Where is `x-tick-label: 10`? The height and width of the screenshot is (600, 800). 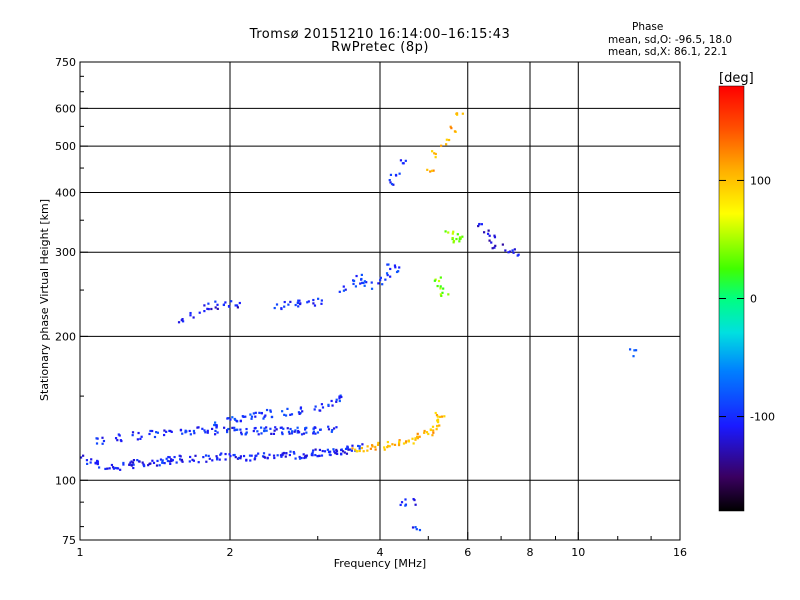 x-tick-label: 10 is located at coordinates (578, 552).